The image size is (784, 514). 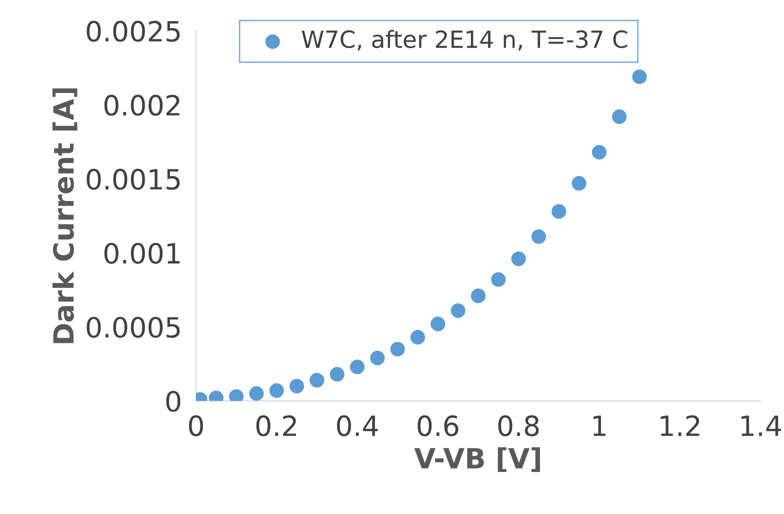 I want to click on y-tick-label: 0, so click(x=173, y=401).